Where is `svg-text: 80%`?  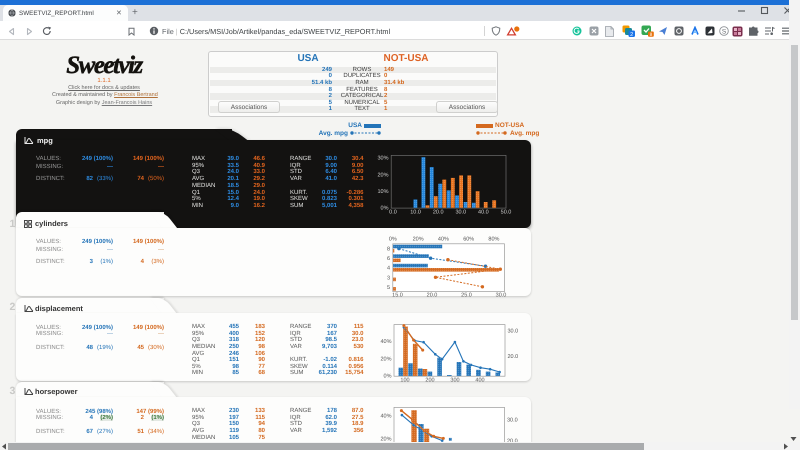 svg-text: 80% is located at coordinates (493, 240).